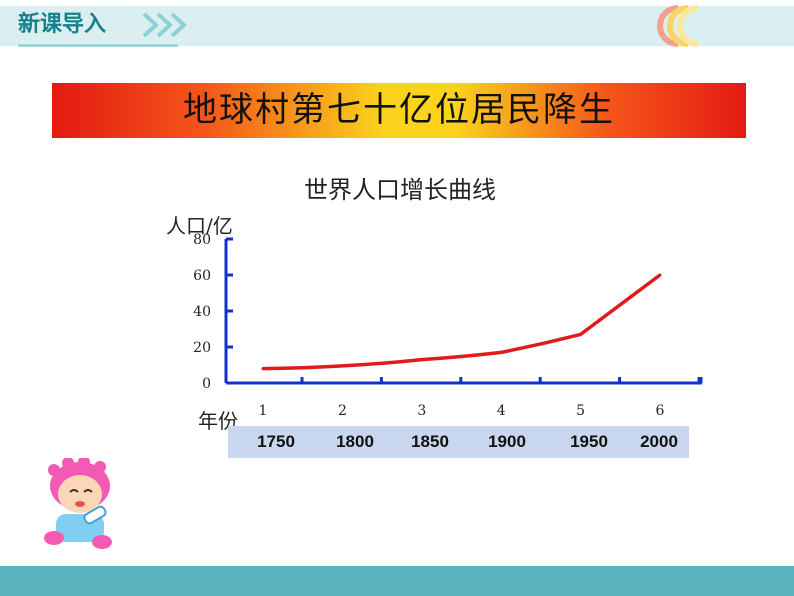 This screenshot has width=794, height=596. I want to click on y-tick-label: 20, so click(202, 348).